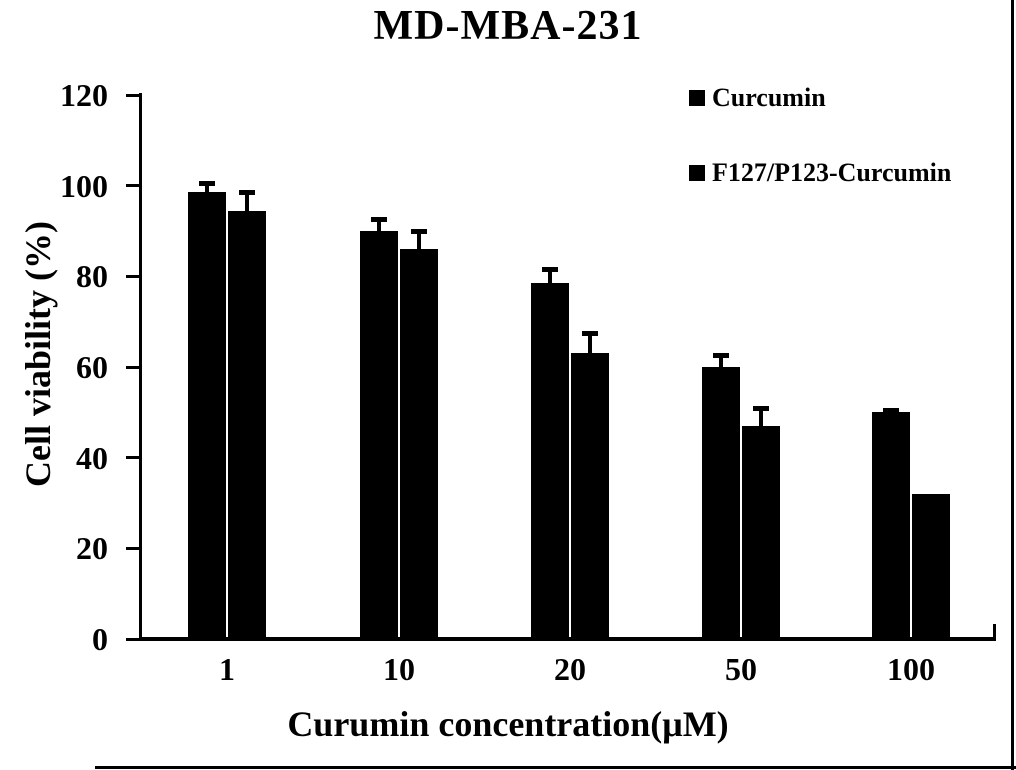 The height and width of the screenshot is (770, 1016). Describe the element at coordinates (570, 669) in the screenshot. I see `x-tick-label-20: 20` at that location.